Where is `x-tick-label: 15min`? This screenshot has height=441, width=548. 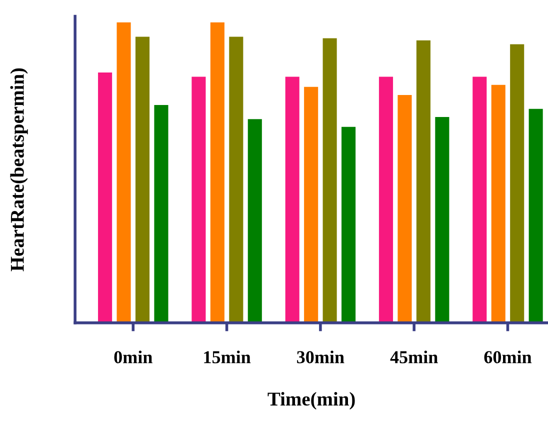 x-tick-label: 15min is located at coordinates (227, 357).